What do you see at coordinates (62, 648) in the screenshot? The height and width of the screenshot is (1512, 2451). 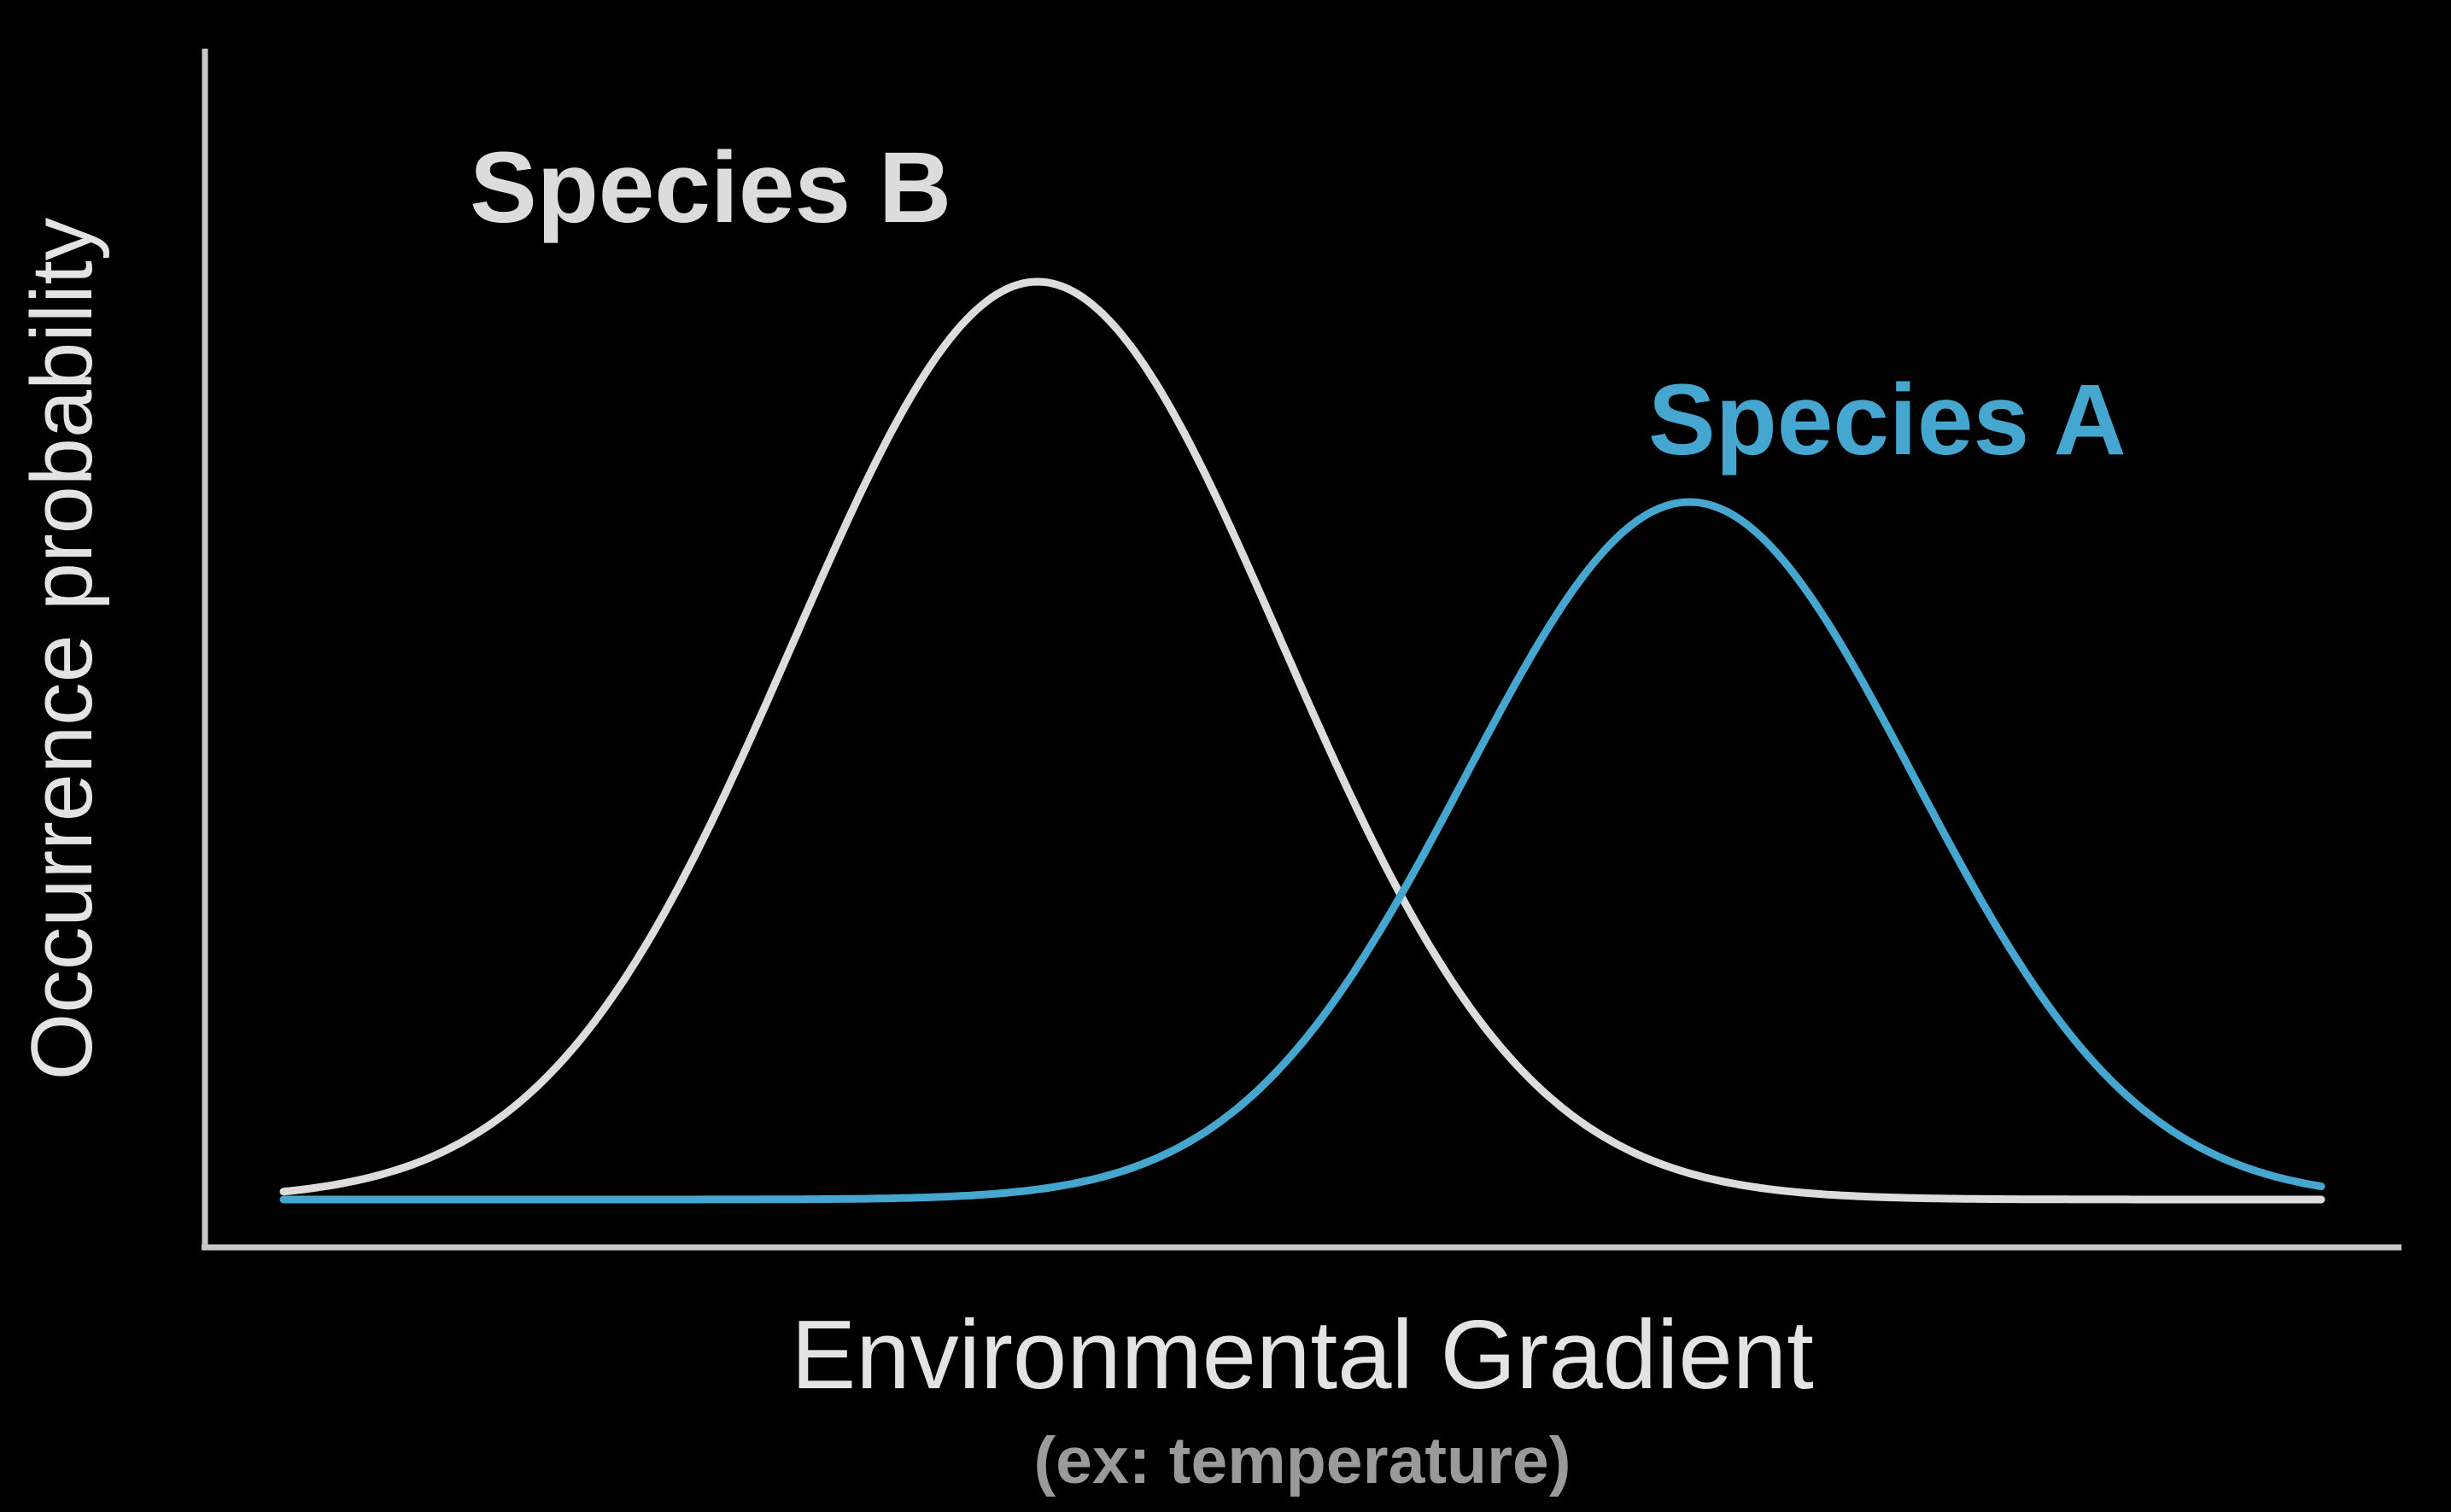 I see `y-axis-label: Occurrence probability` at bounding box center [62, 648].